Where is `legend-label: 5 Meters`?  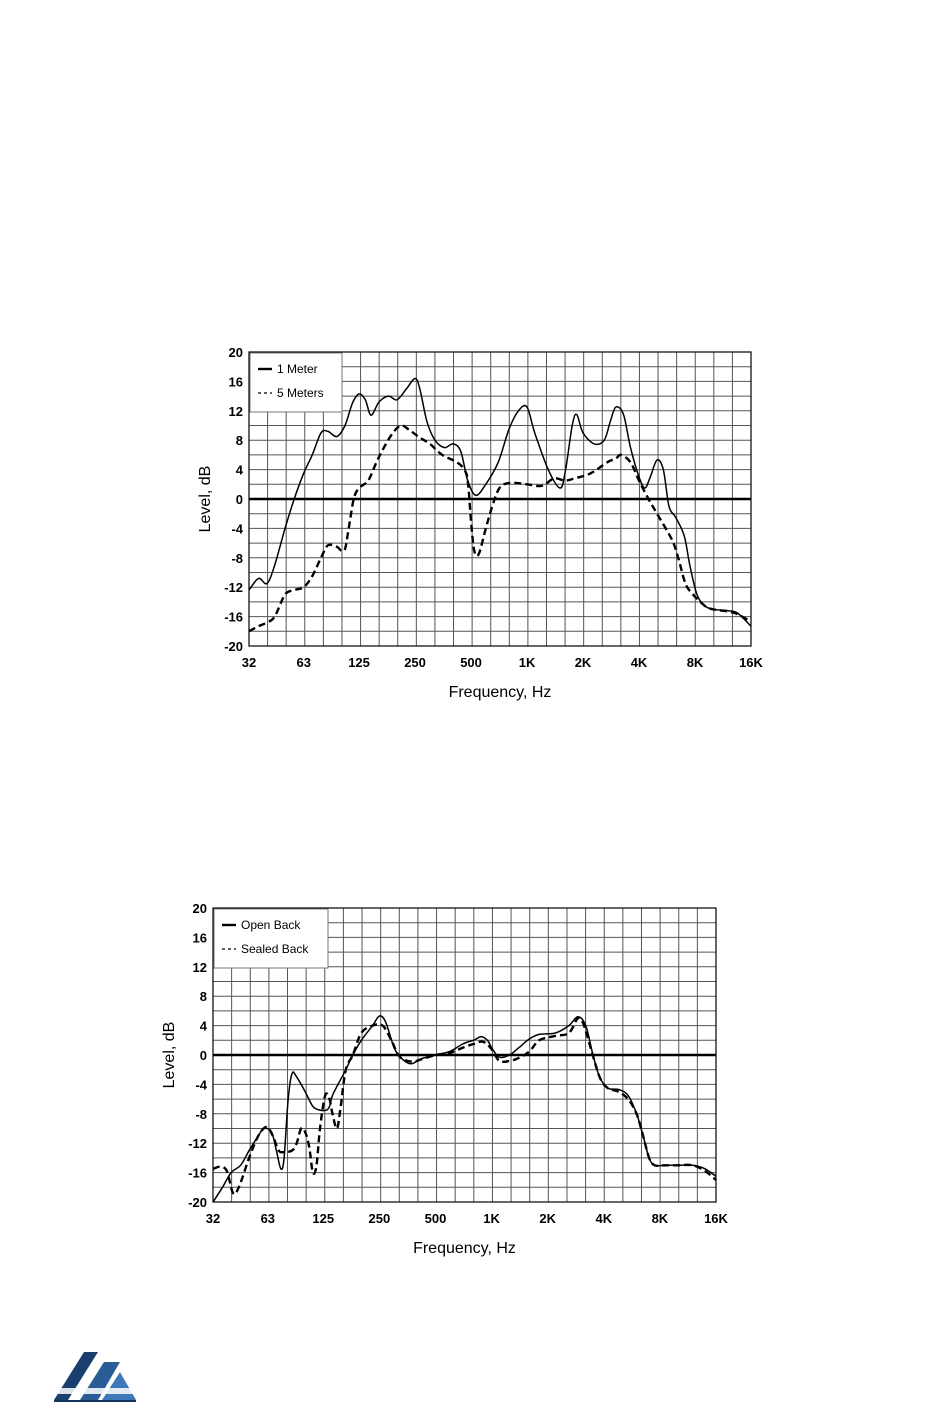 legend-label: 5 Meters is located at coordinates (300, 393).